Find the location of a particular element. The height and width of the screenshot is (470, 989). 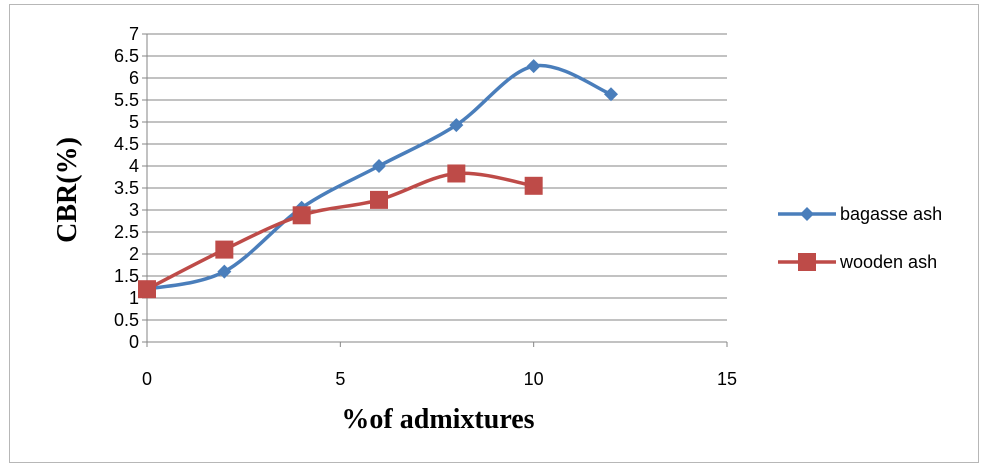

x-tick-label: 0 is located at coordinates (147, 379).